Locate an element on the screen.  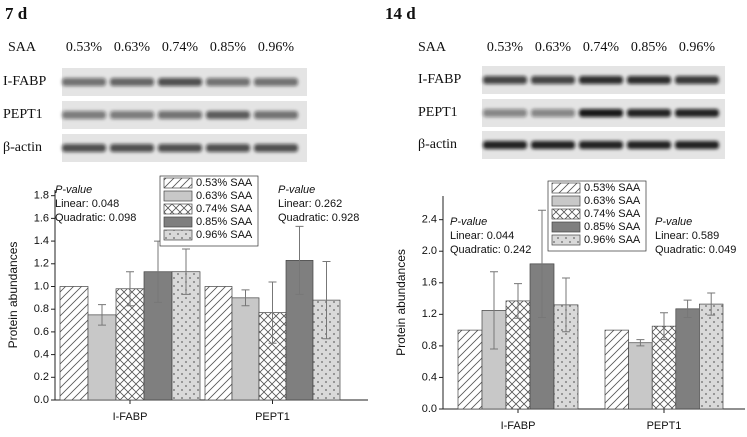
legend-label: 0.74% SAA is located at coordinates (612, 214).